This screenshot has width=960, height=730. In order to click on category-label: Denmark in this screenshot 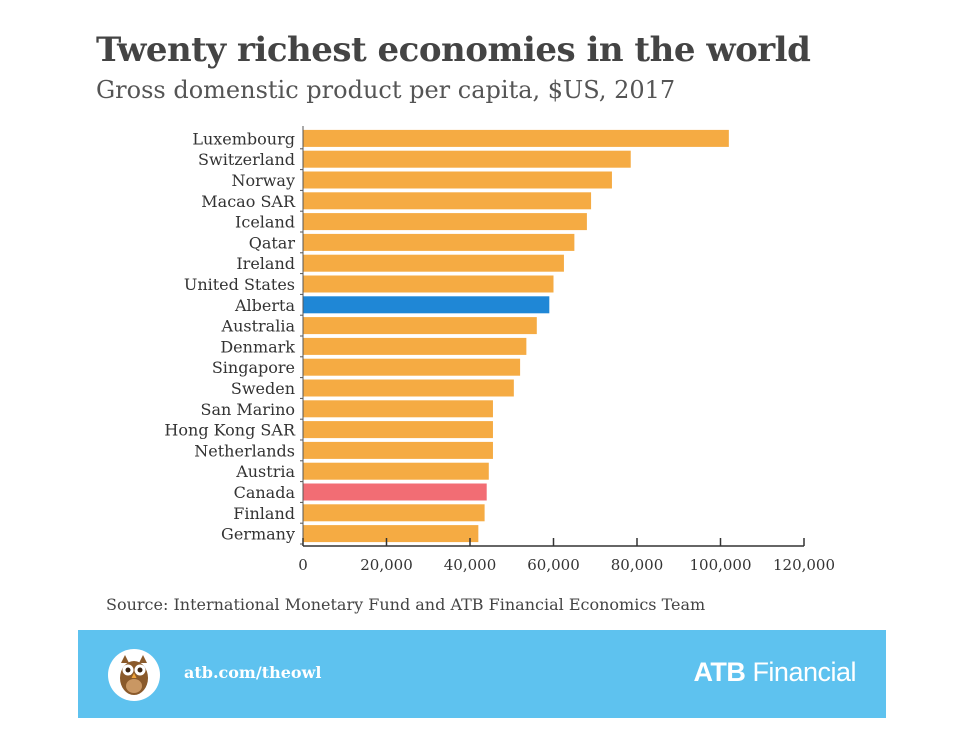, I will do `click(257, 346)`.